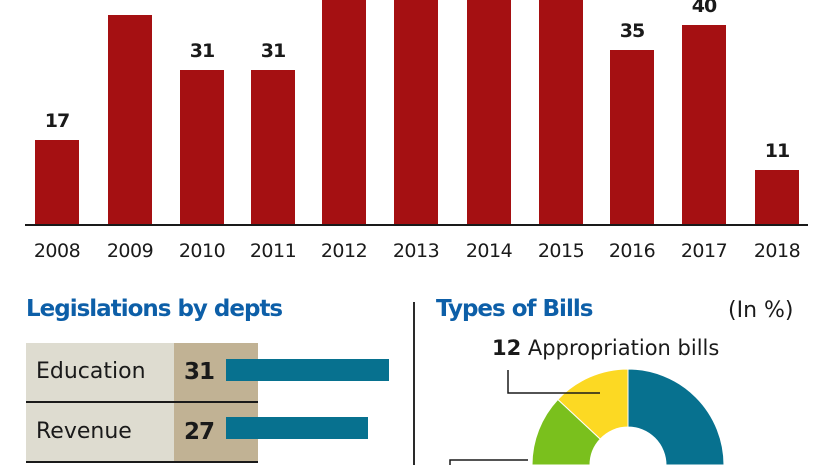 This screenshot has height=465, width=826. I want to click on x-tick-2016: 2016, so click(632, 251).